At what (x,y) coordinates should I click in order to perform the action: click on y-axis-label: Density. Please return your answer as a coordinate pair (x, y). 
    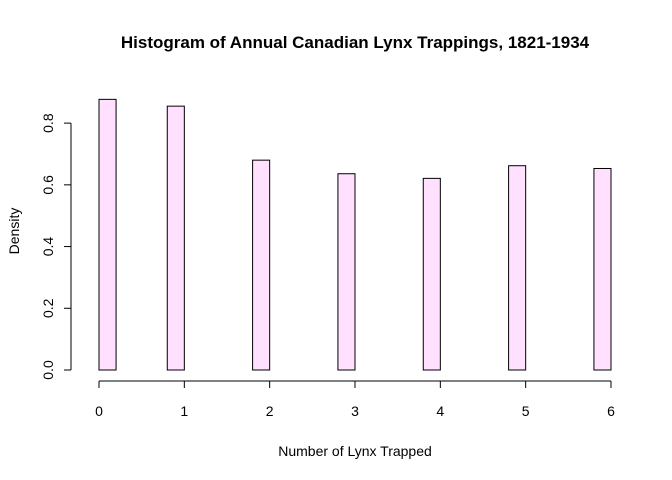
    Looking at the image, I should click on (14, 231).